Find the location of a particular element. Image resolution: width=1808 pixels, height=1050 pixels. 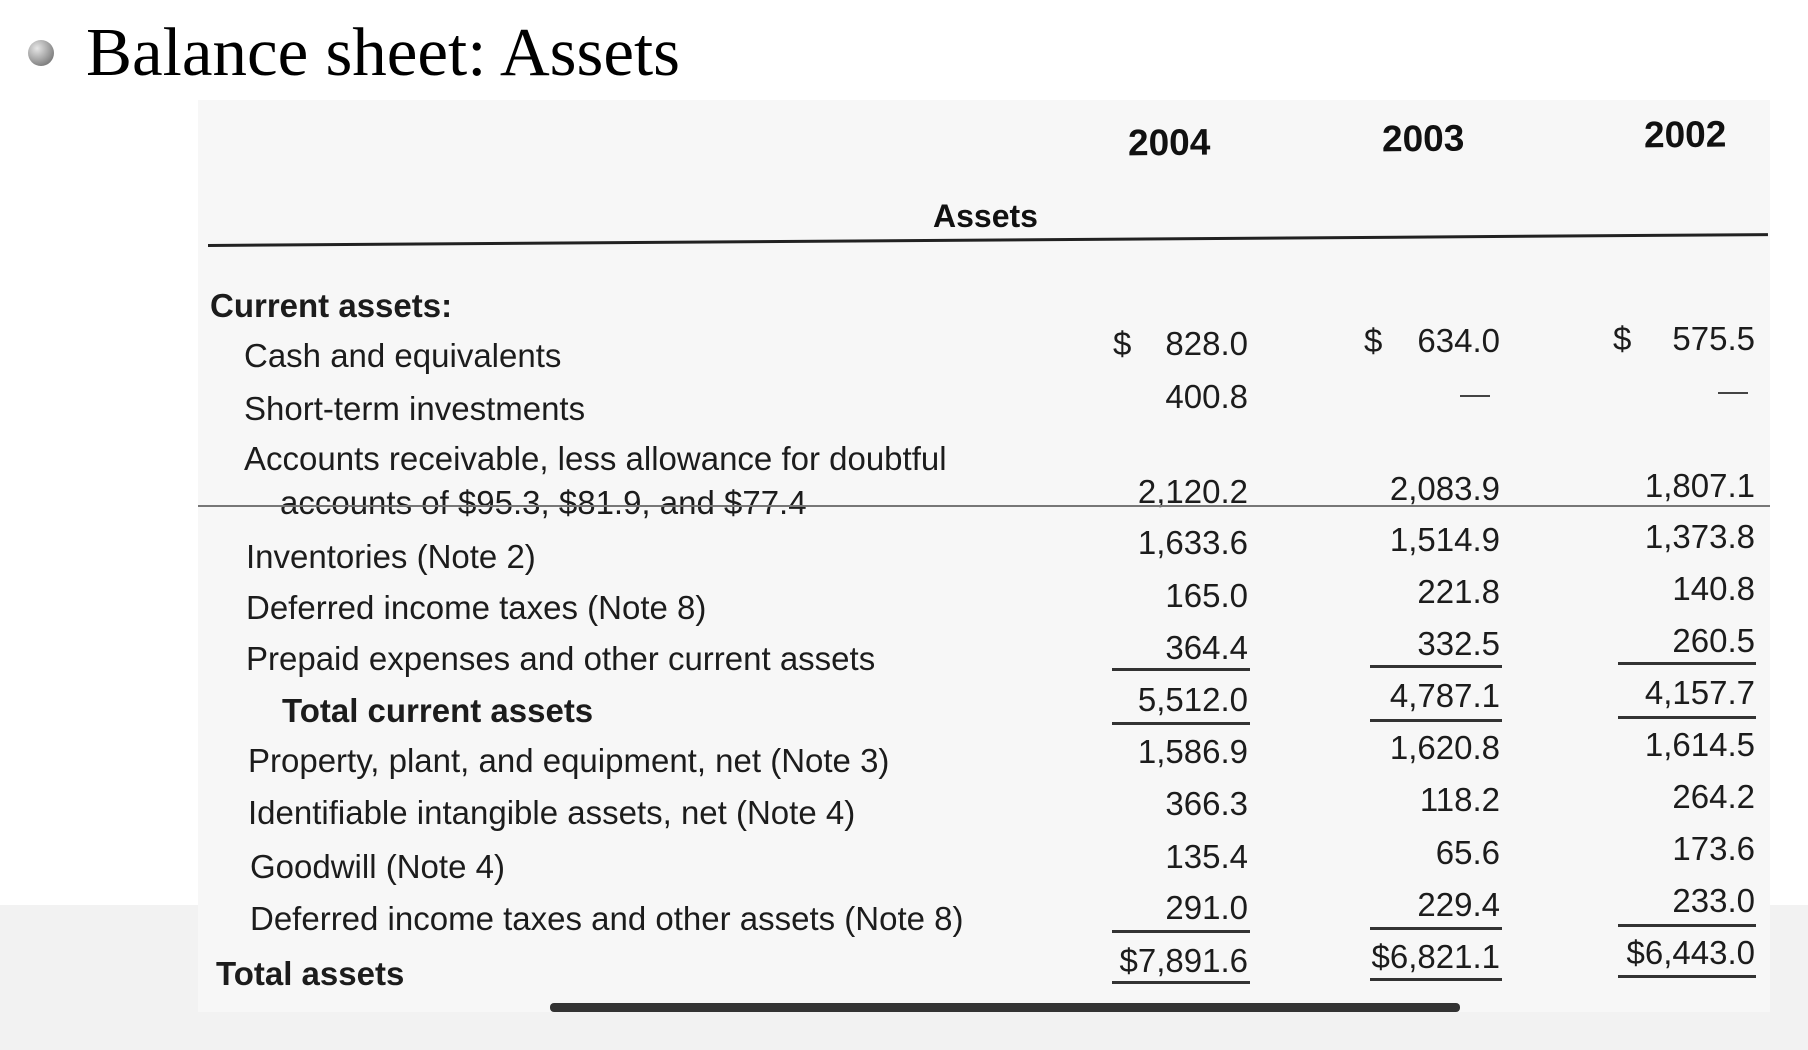

underline-subtotal-2004 is located at coordinates (1181, 669).